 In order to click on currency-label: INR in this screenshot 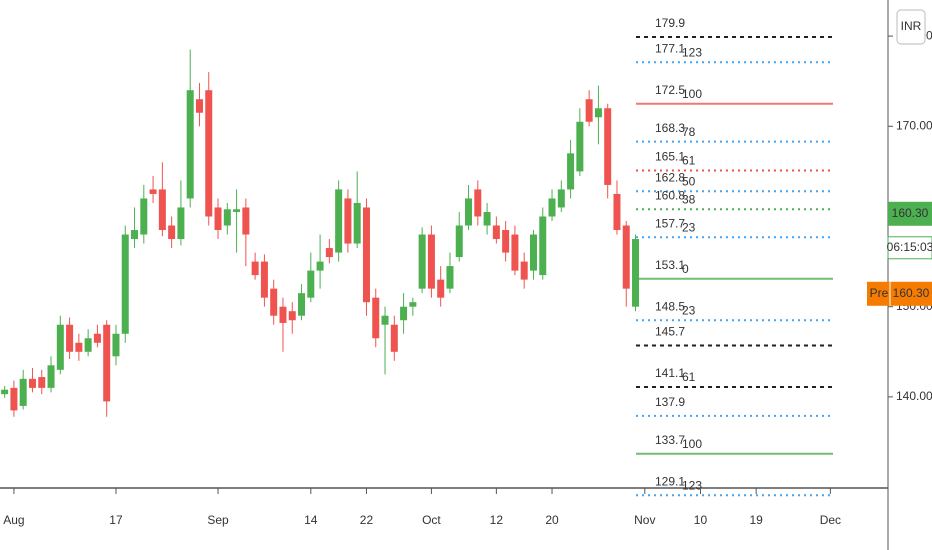, I will do `click(911, 26)`.